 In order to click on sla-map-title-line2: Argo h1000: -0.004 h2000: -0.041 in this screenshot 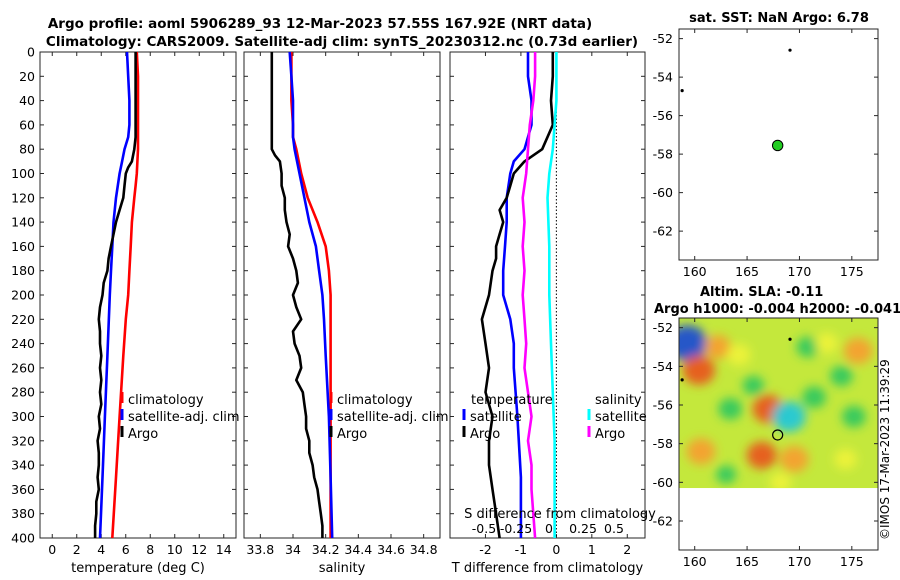, I will do `click(777, 309)`.